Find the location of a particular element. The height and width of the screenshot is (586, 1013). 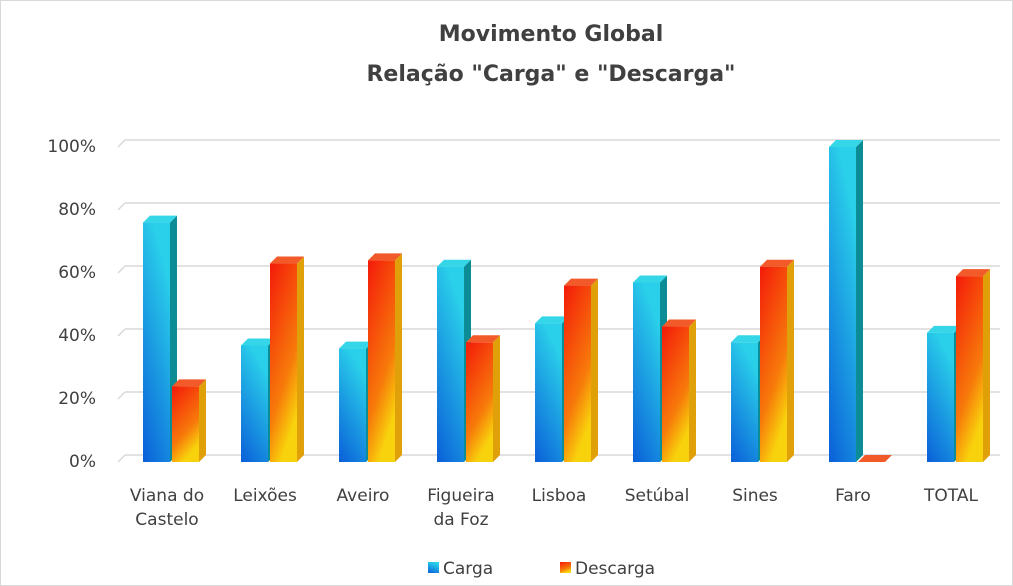

chart-subtitle: Relação "Carga" e "Descarga" is located at coordinates (550, 74).